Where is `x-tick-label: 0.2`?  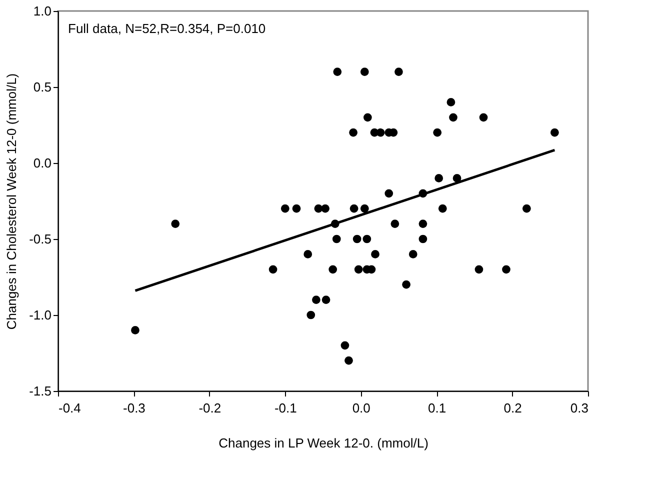
x-tick-label: 0.2 is located at coordinates (513, 408).